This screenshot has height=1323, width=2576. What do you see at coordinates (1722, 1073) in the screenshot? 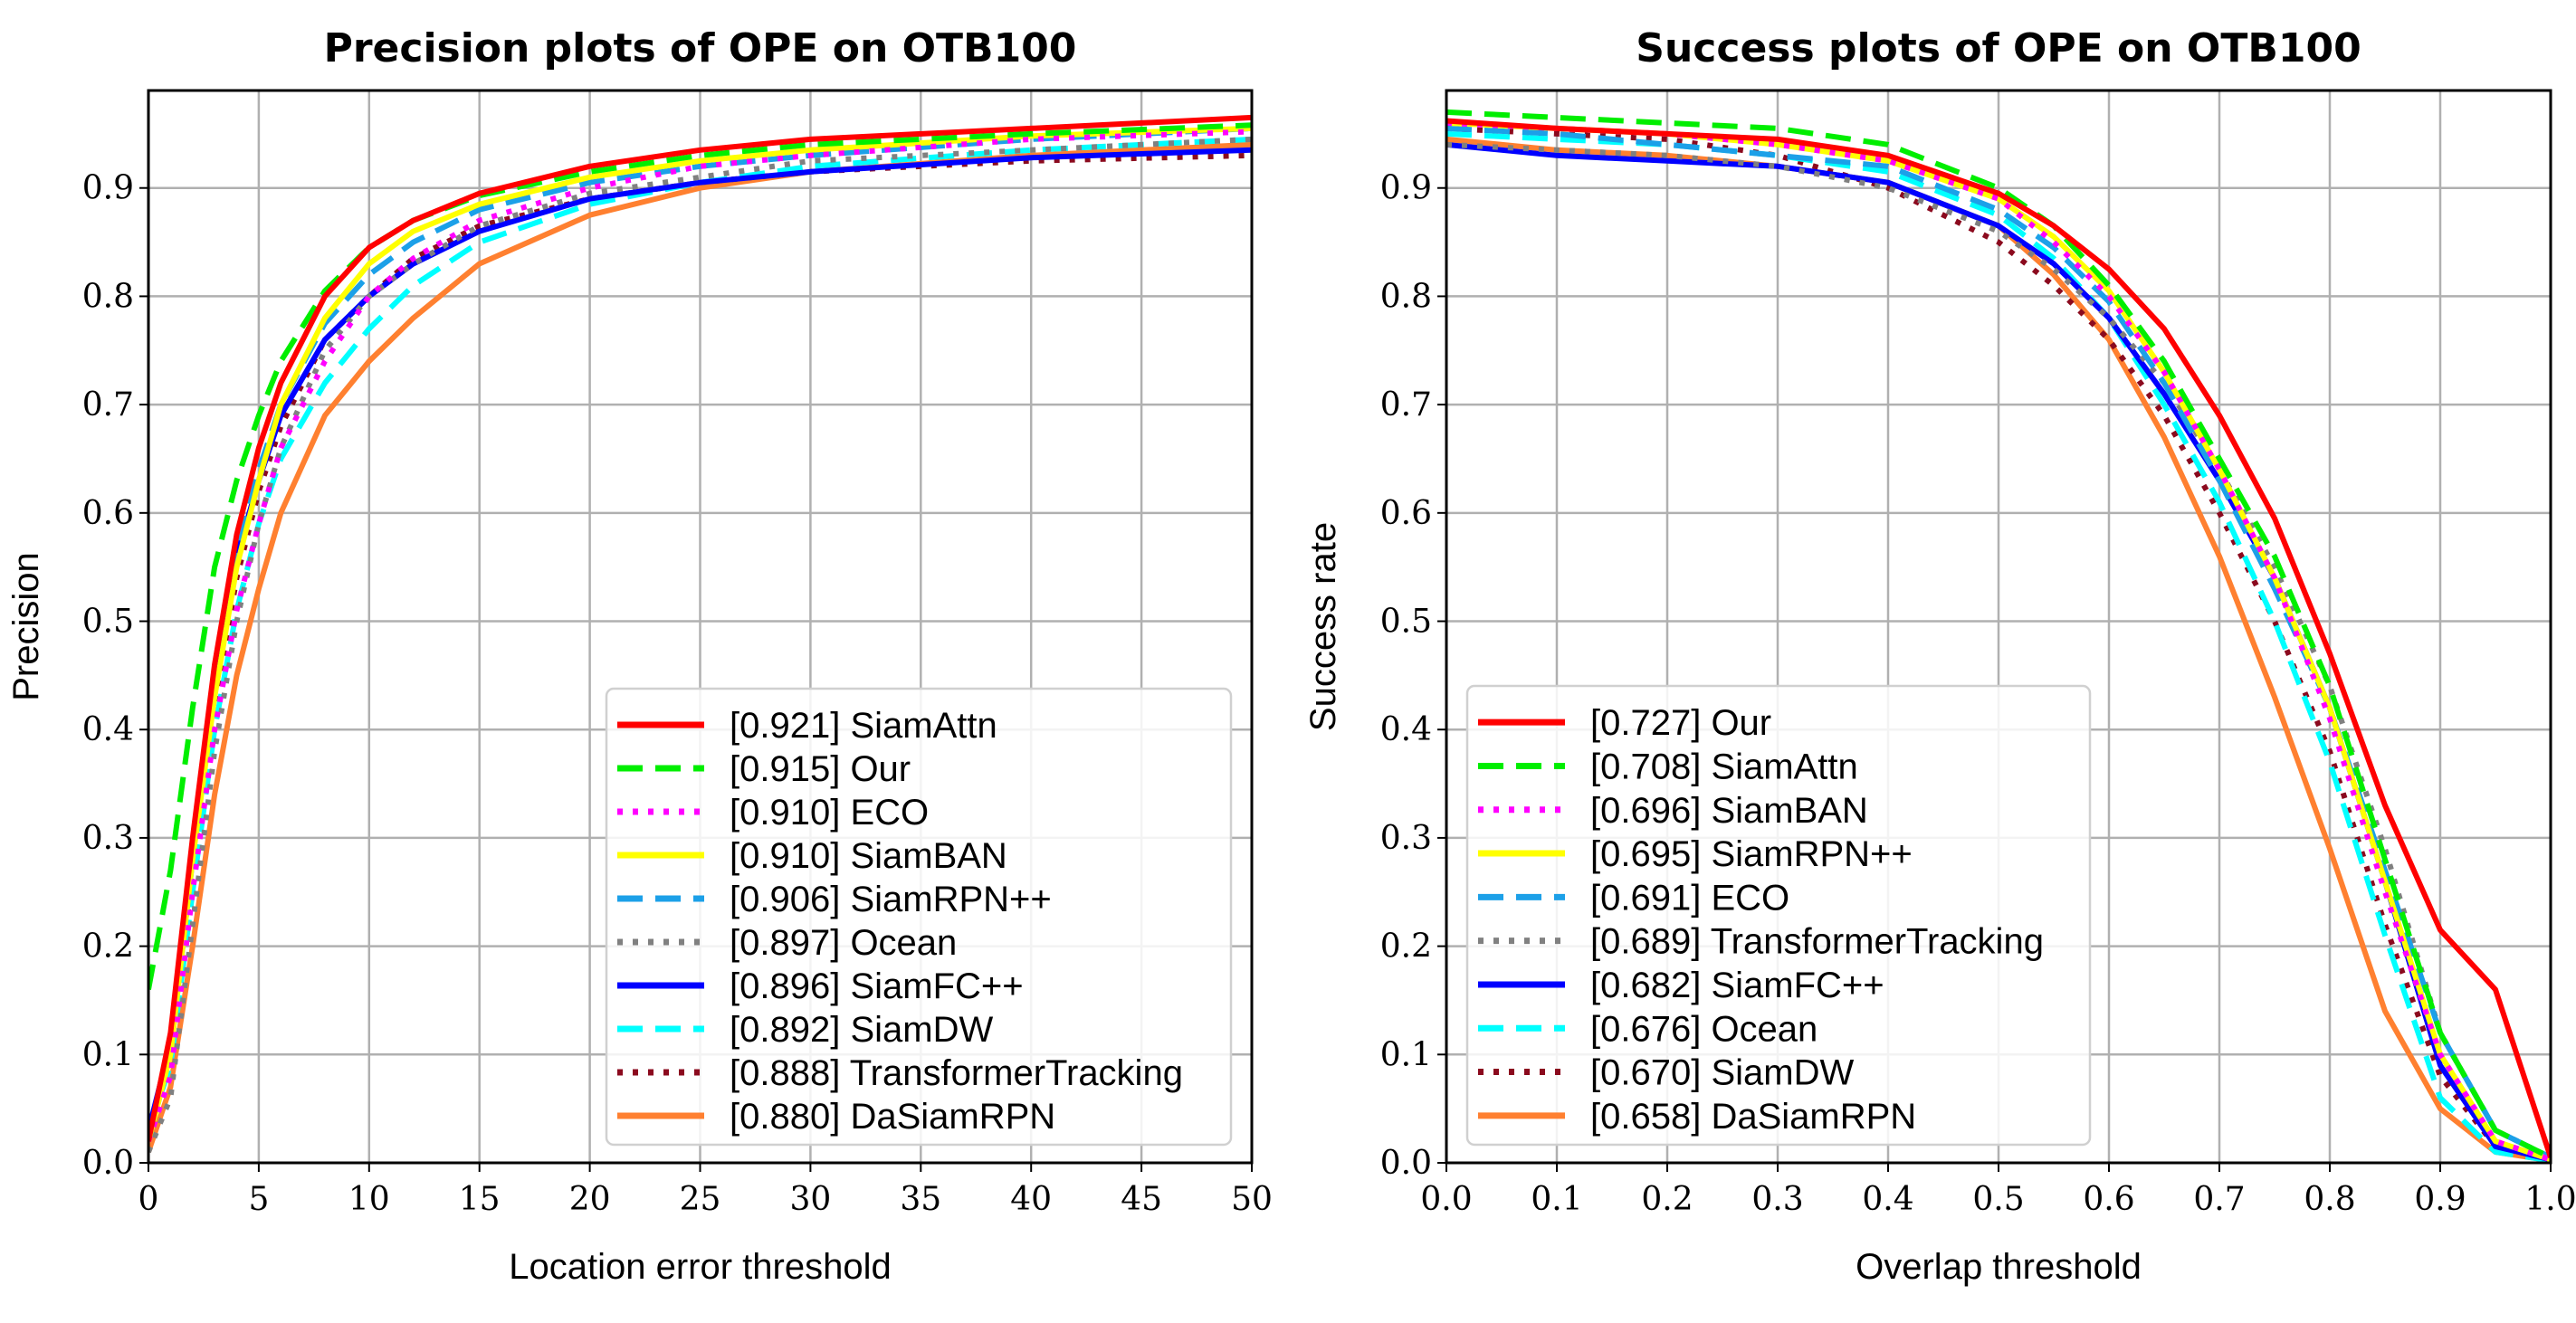
I see `legend-label: [0.670] SiamDW` at bounding box center [1722, 1073].